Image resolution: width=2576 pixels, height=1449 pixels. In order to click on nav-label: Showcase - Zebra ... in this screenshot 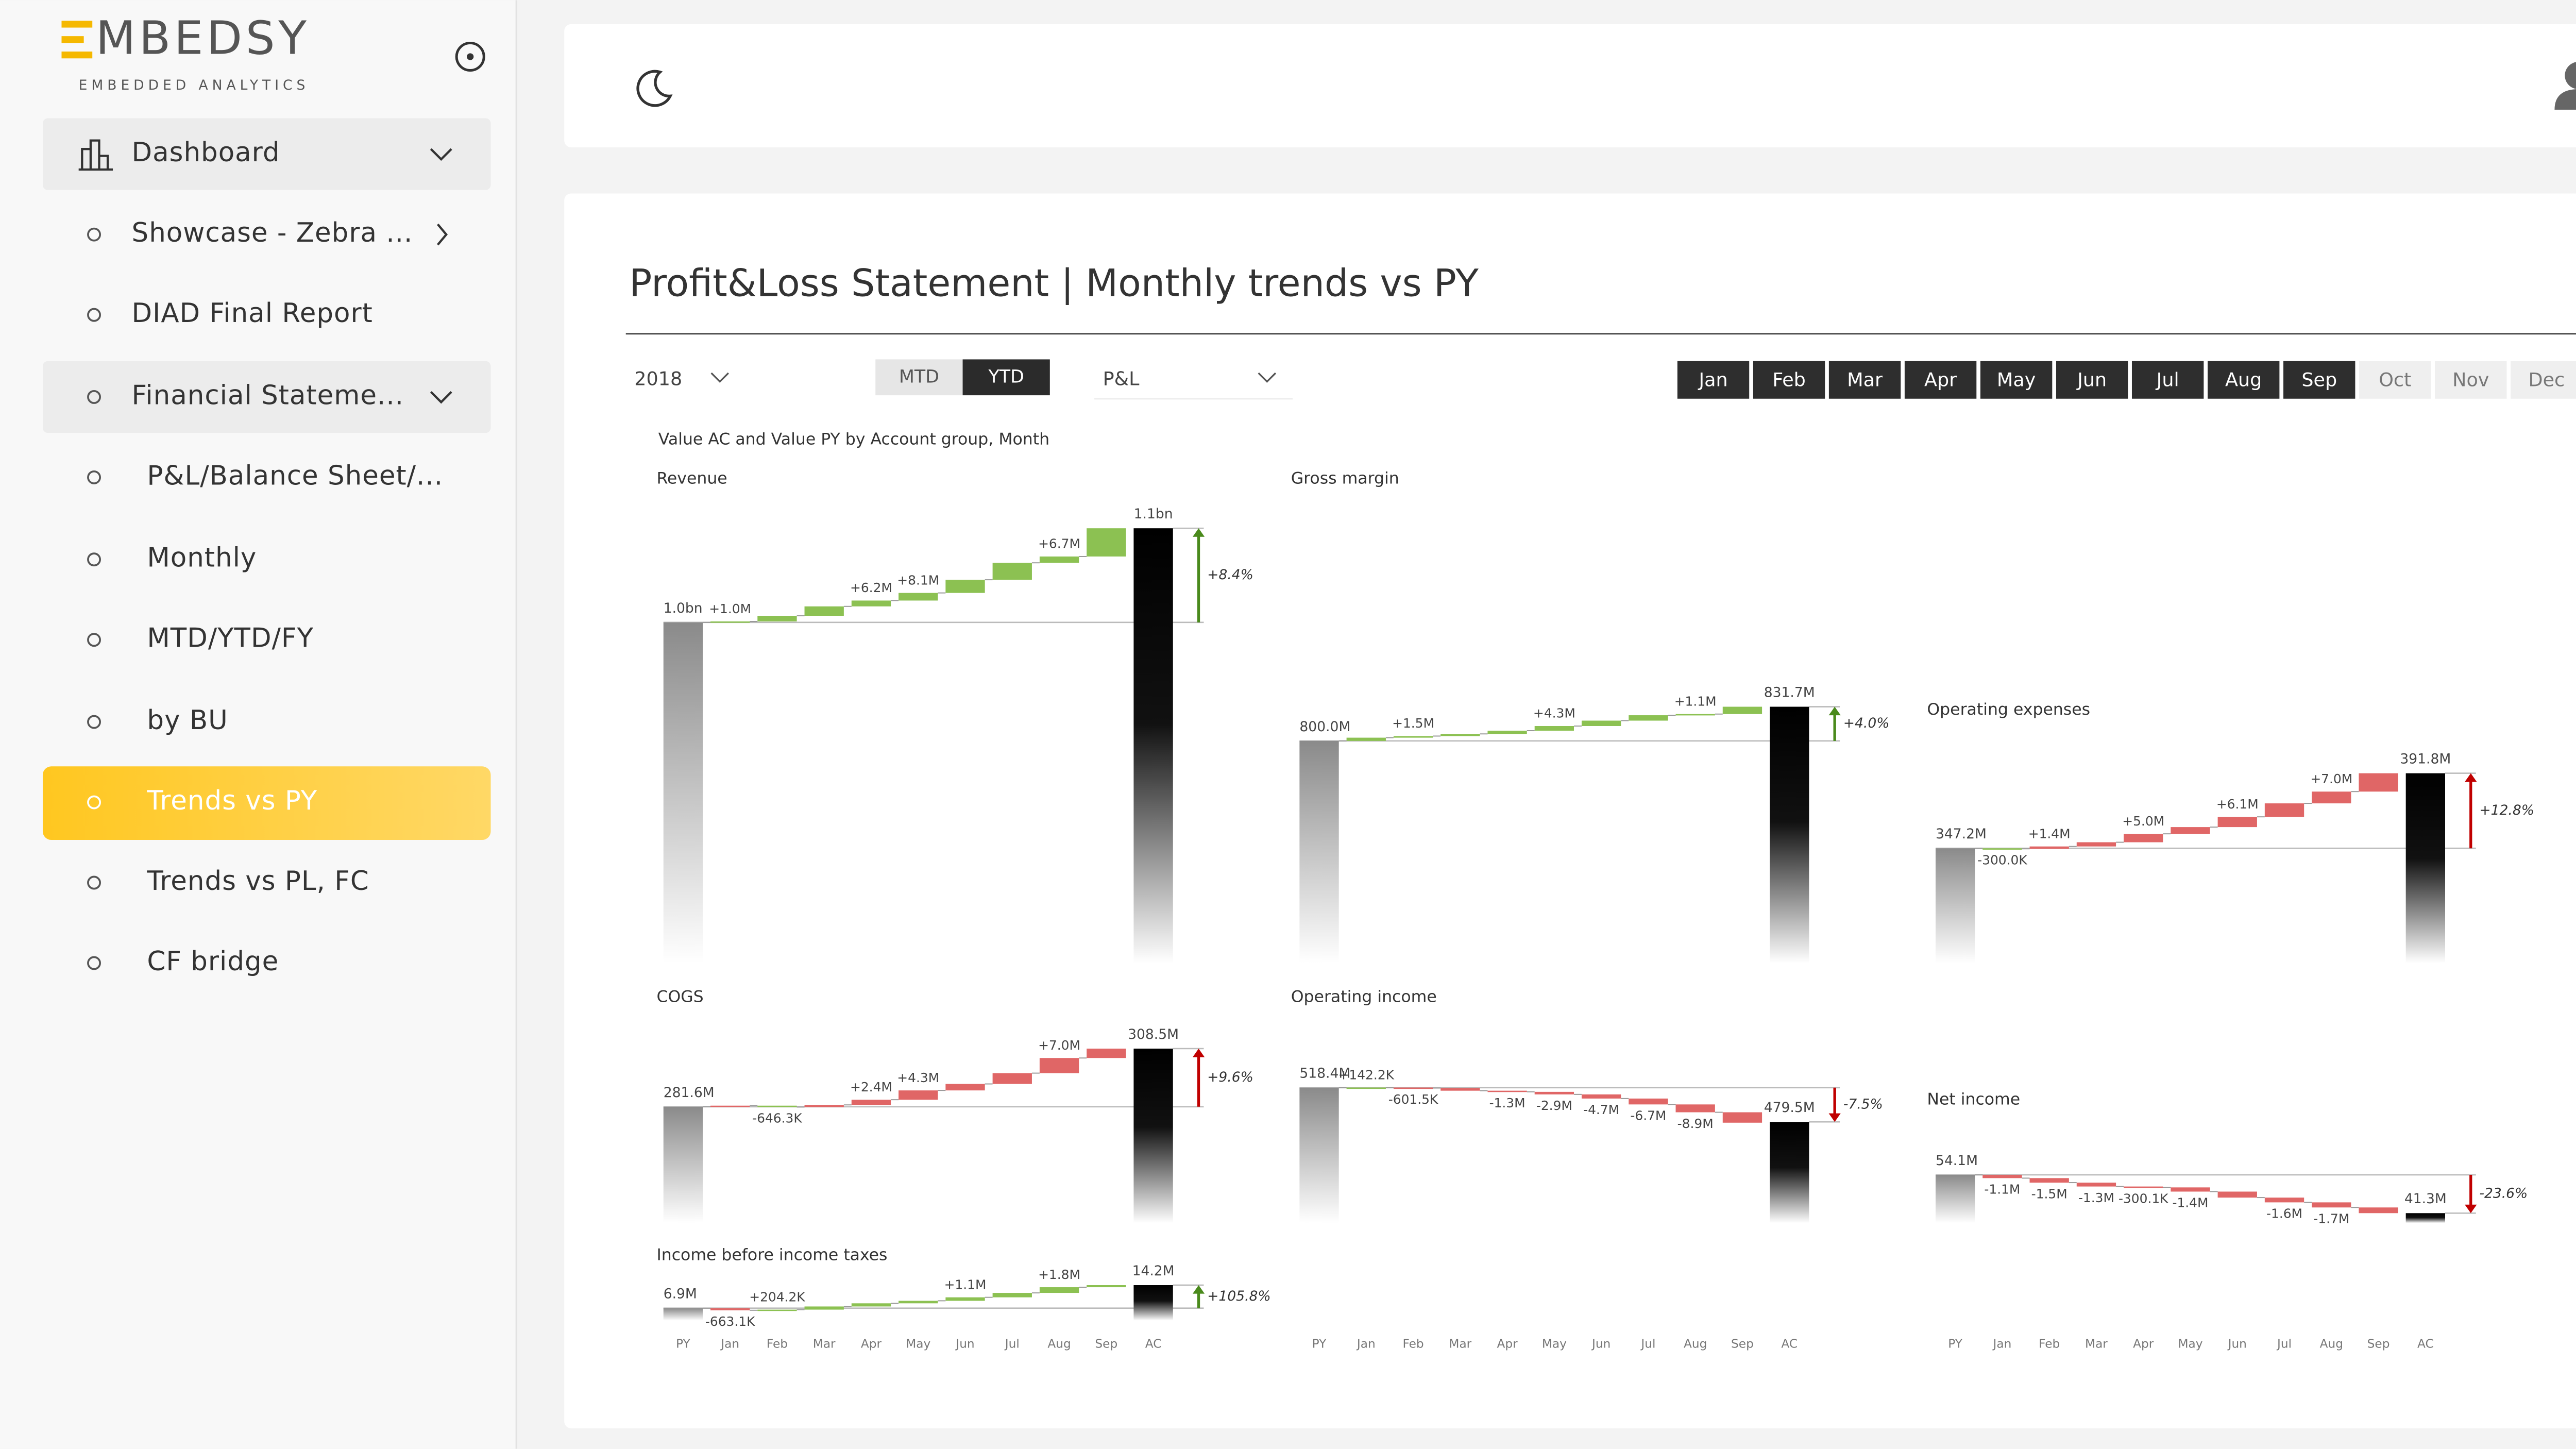, I will do `click(272, 232)`.